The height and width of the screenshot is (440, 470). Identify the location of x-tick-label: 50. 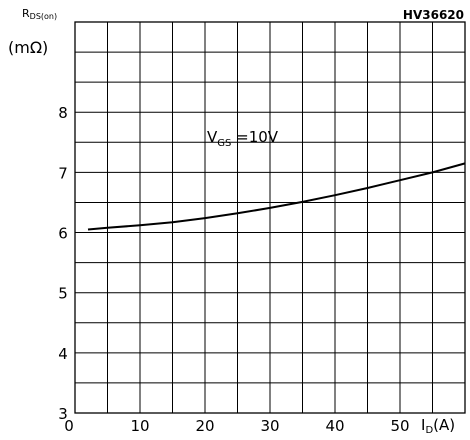
(399, 426).